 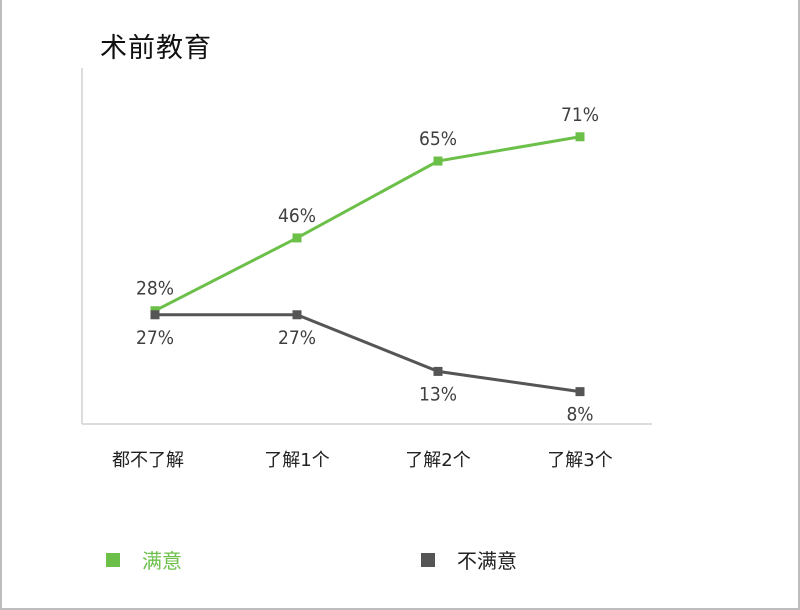 What do you see at coordinates (297, 338) in the screenshot?
I see `data-label-dissatisfied-1: 27%` at bounding box center [297, 338].